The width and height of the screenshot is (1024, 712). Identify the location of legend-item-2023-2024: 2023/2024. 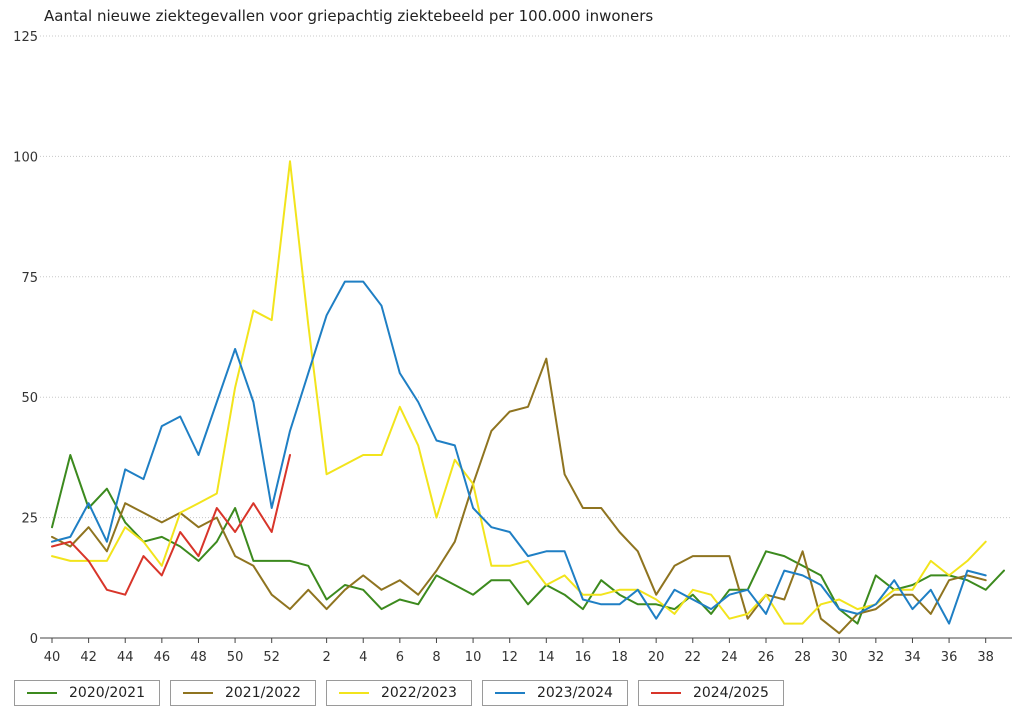
(554, 693).